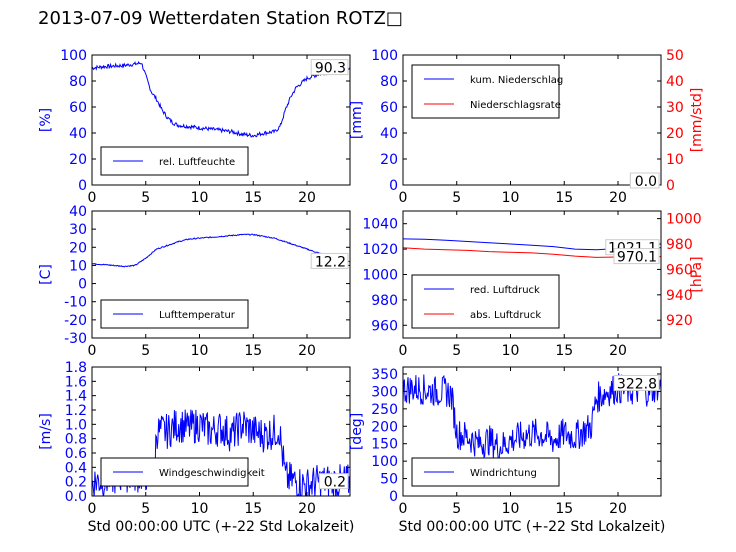  I want to click on axes-frame-humidity, so click(221, 120).